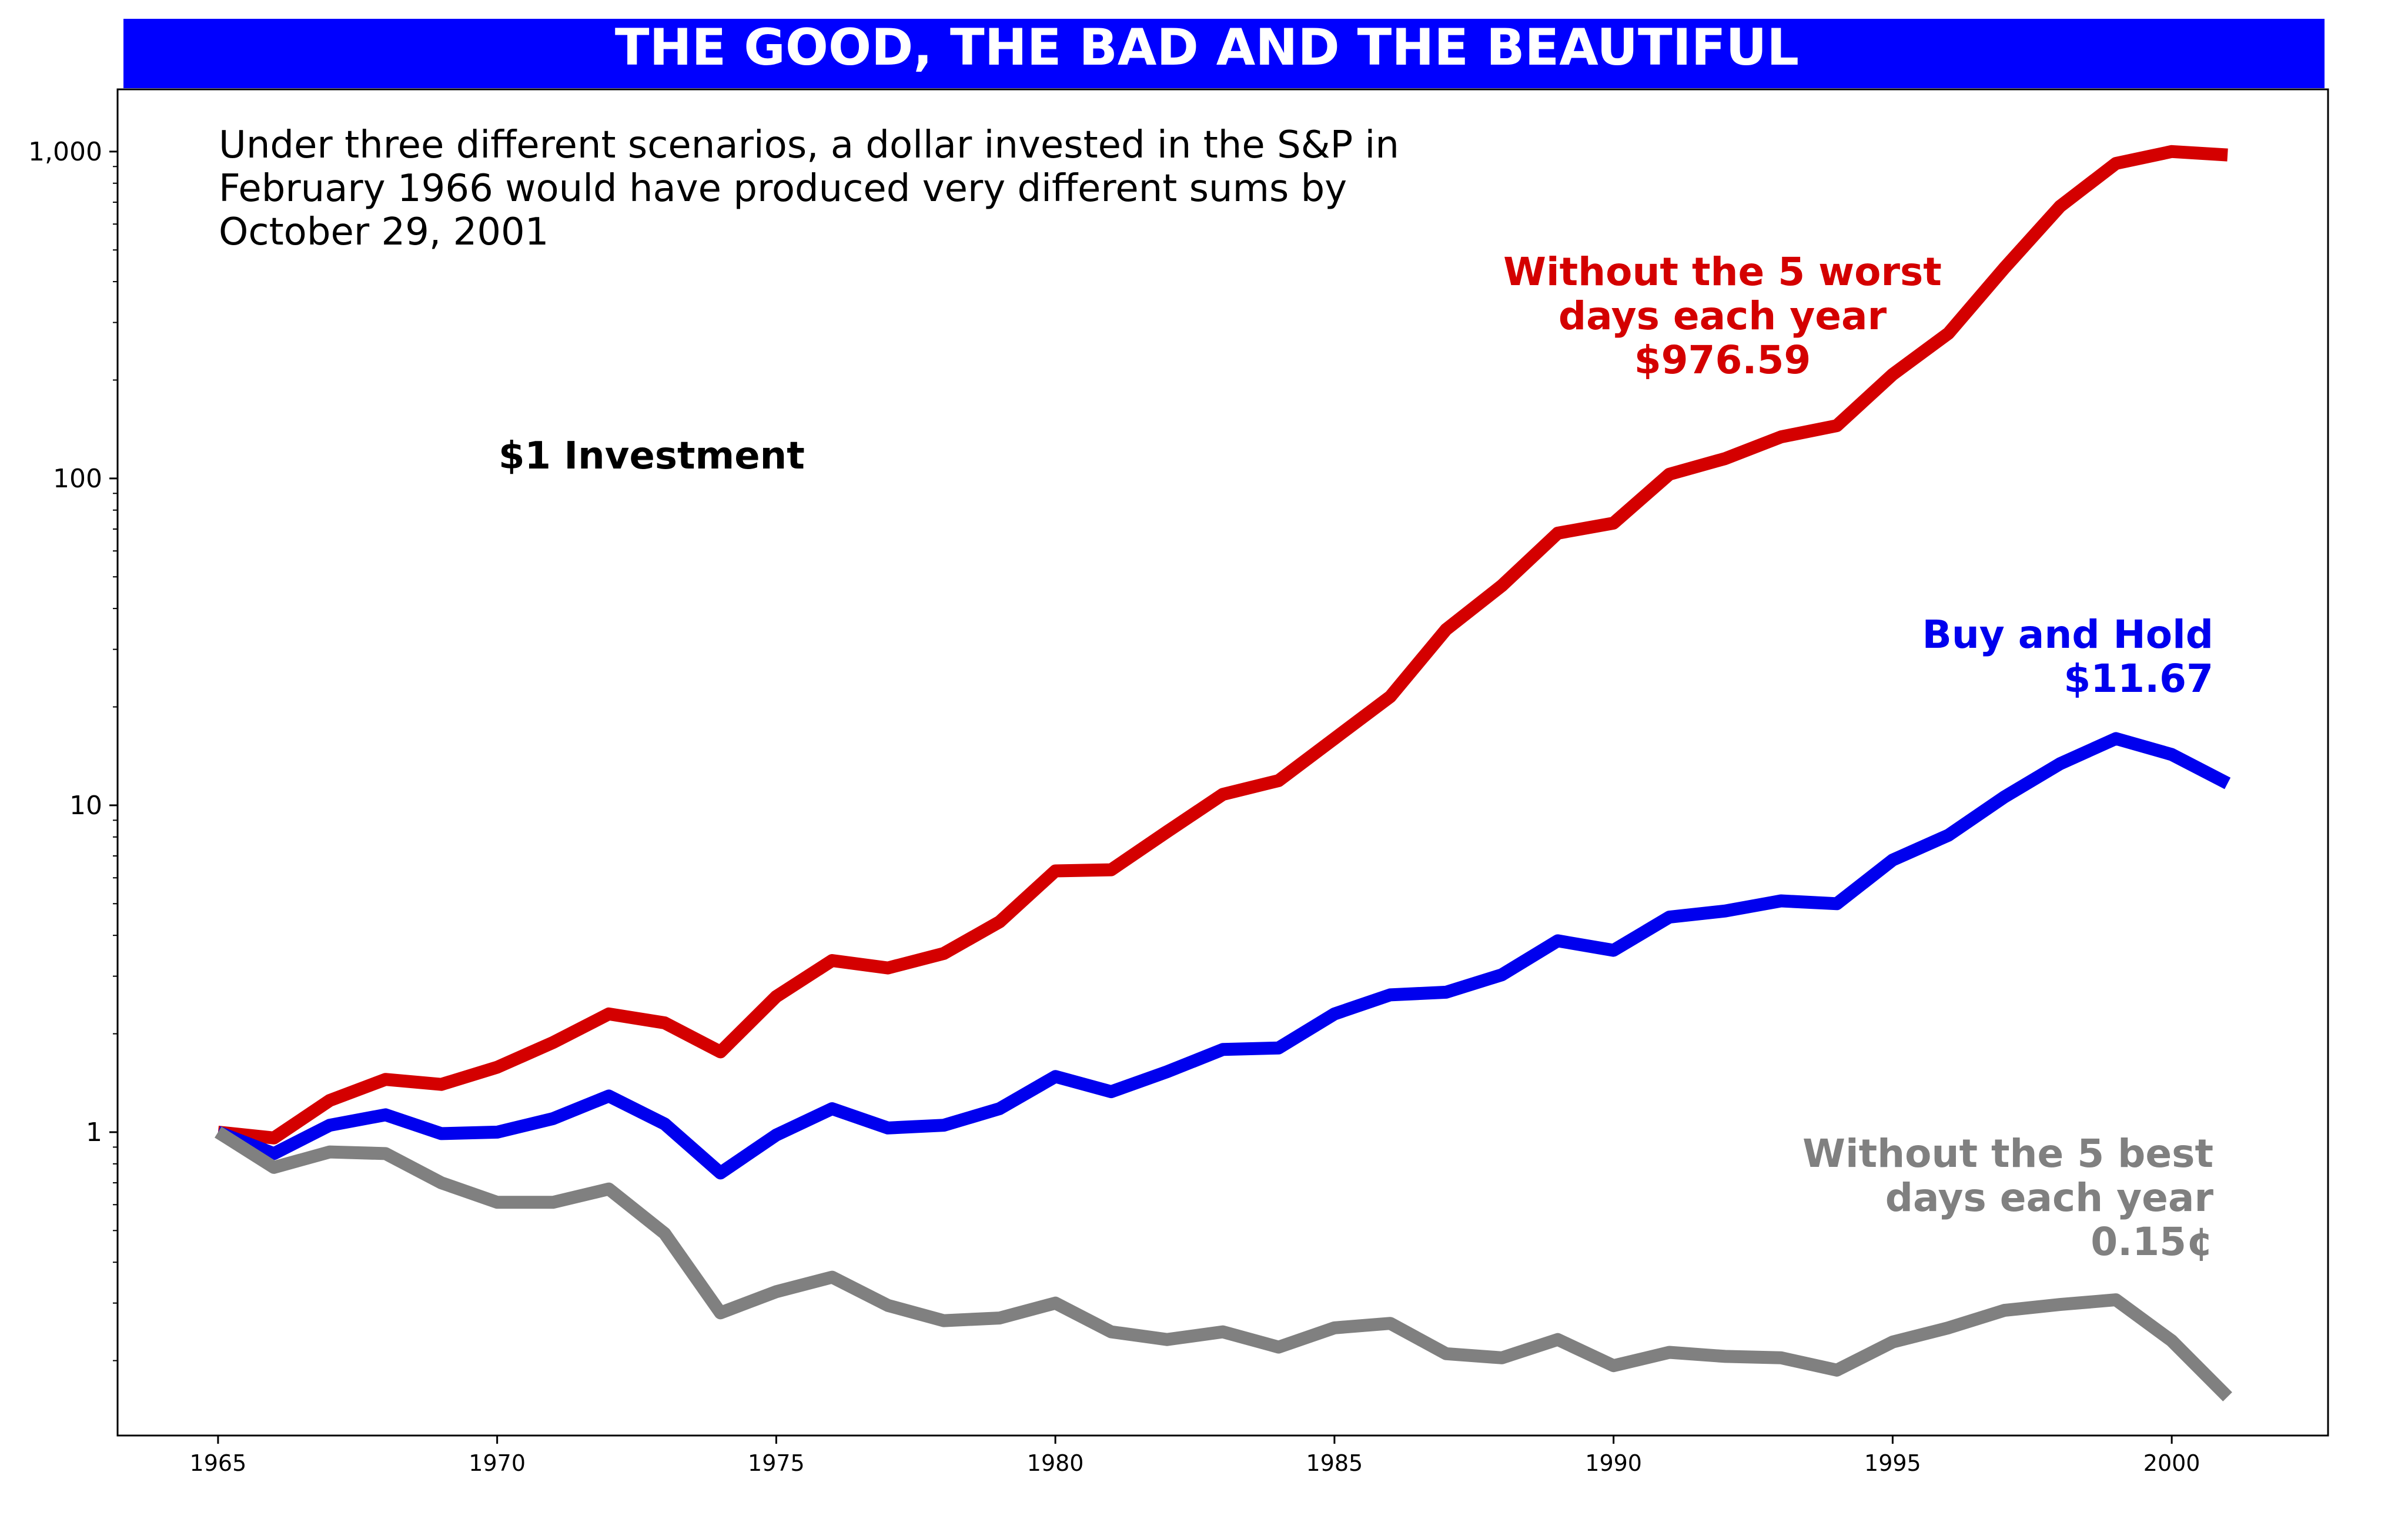  Describe the element at coordinates (384, 232) in the screenshot. I see `annotation-line-3: October 29, 2001` at that location.